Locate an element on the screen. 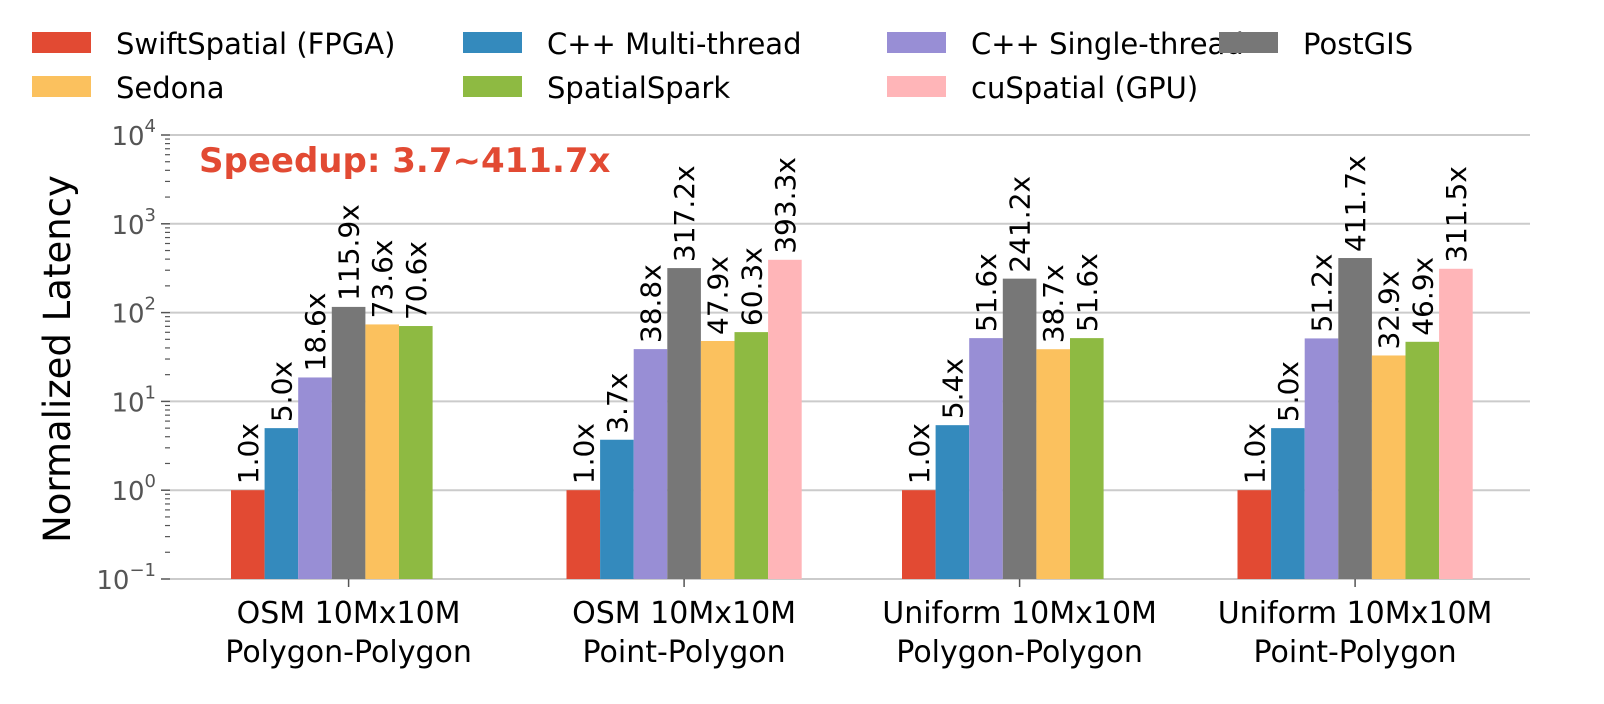  bar-value-label: 18.6x is located at coordinates (315, 332).